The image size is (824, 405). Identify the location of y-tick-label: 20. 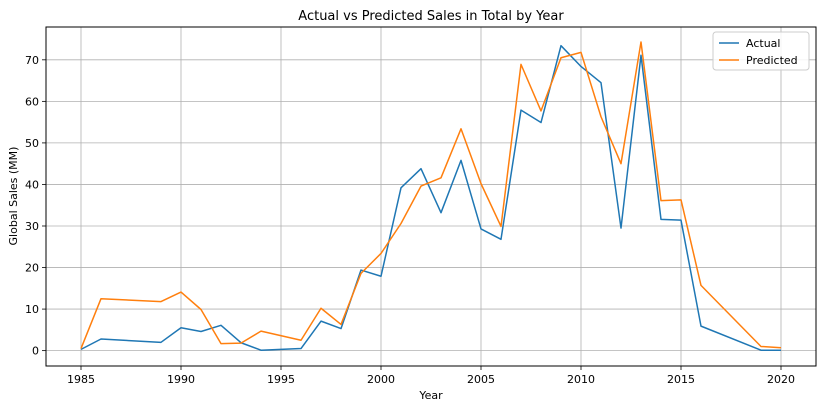
(32, 268).